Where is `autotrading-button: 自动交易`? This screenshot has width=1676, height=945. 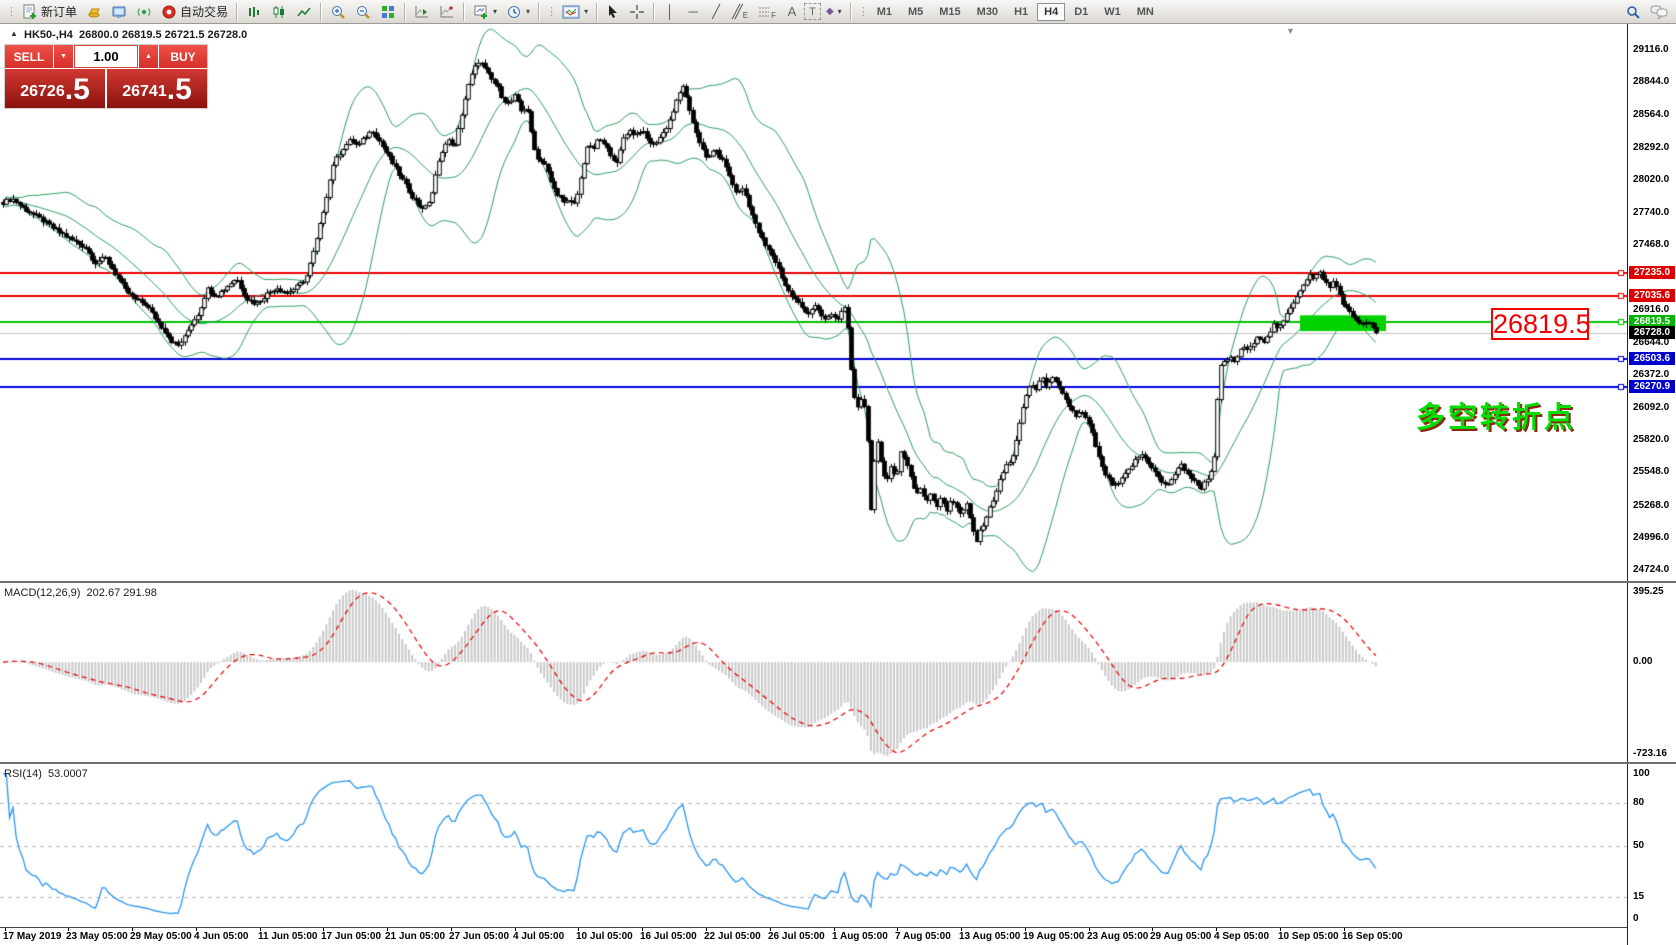
autotrading-button: 自动交易 is located at coordinates (194, 12).